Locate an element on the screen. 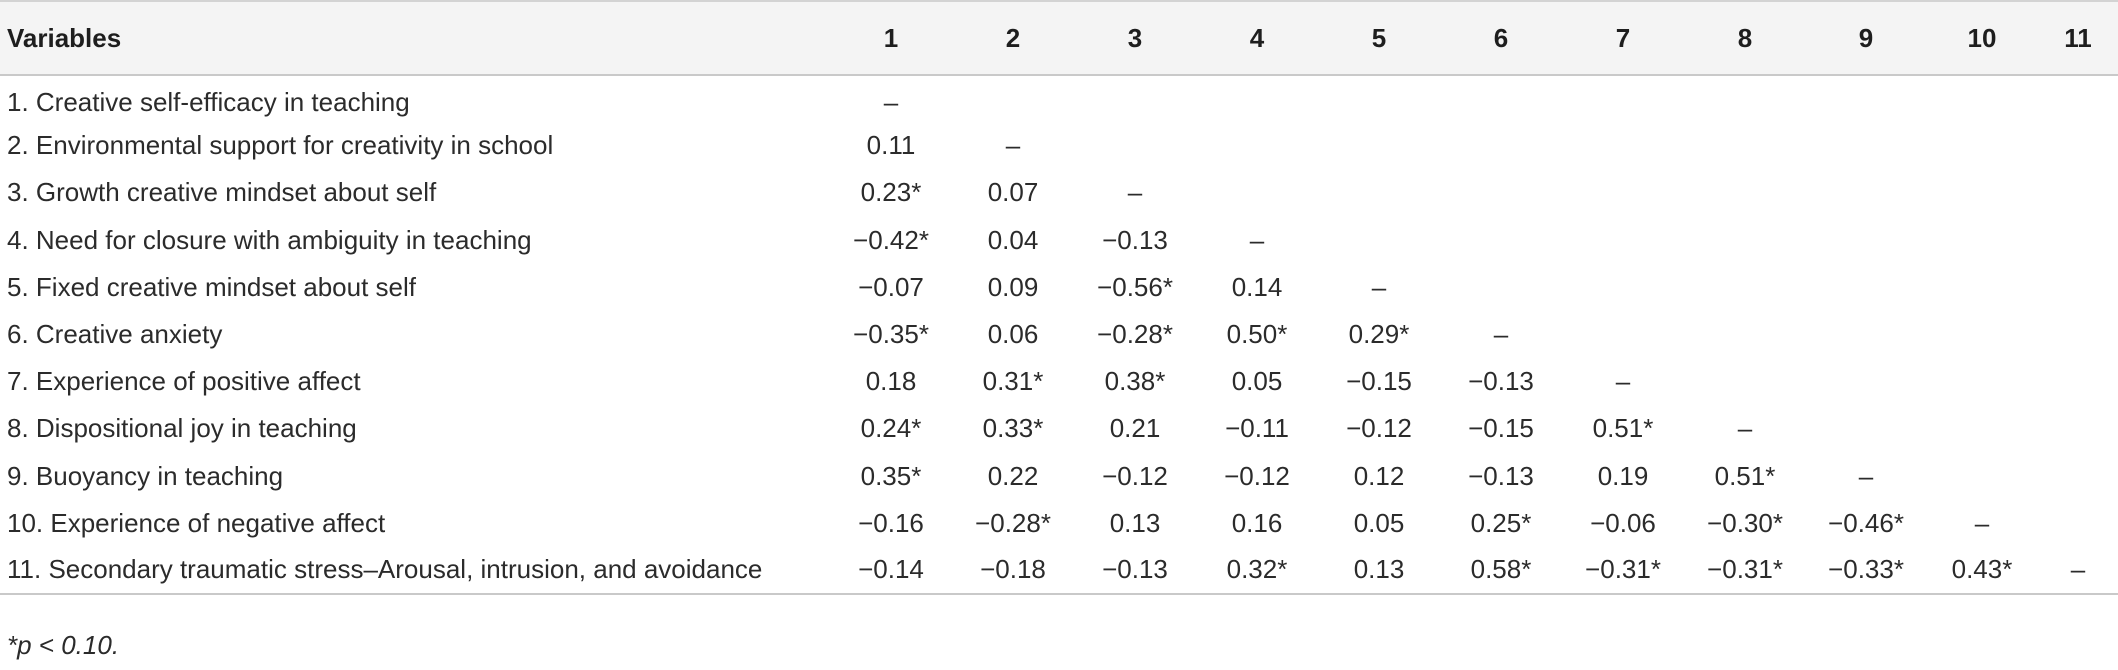 The width and height of the screenshot is (2118, 670). correlation-cell: 0.04 is located at coordinates (1013, 239).